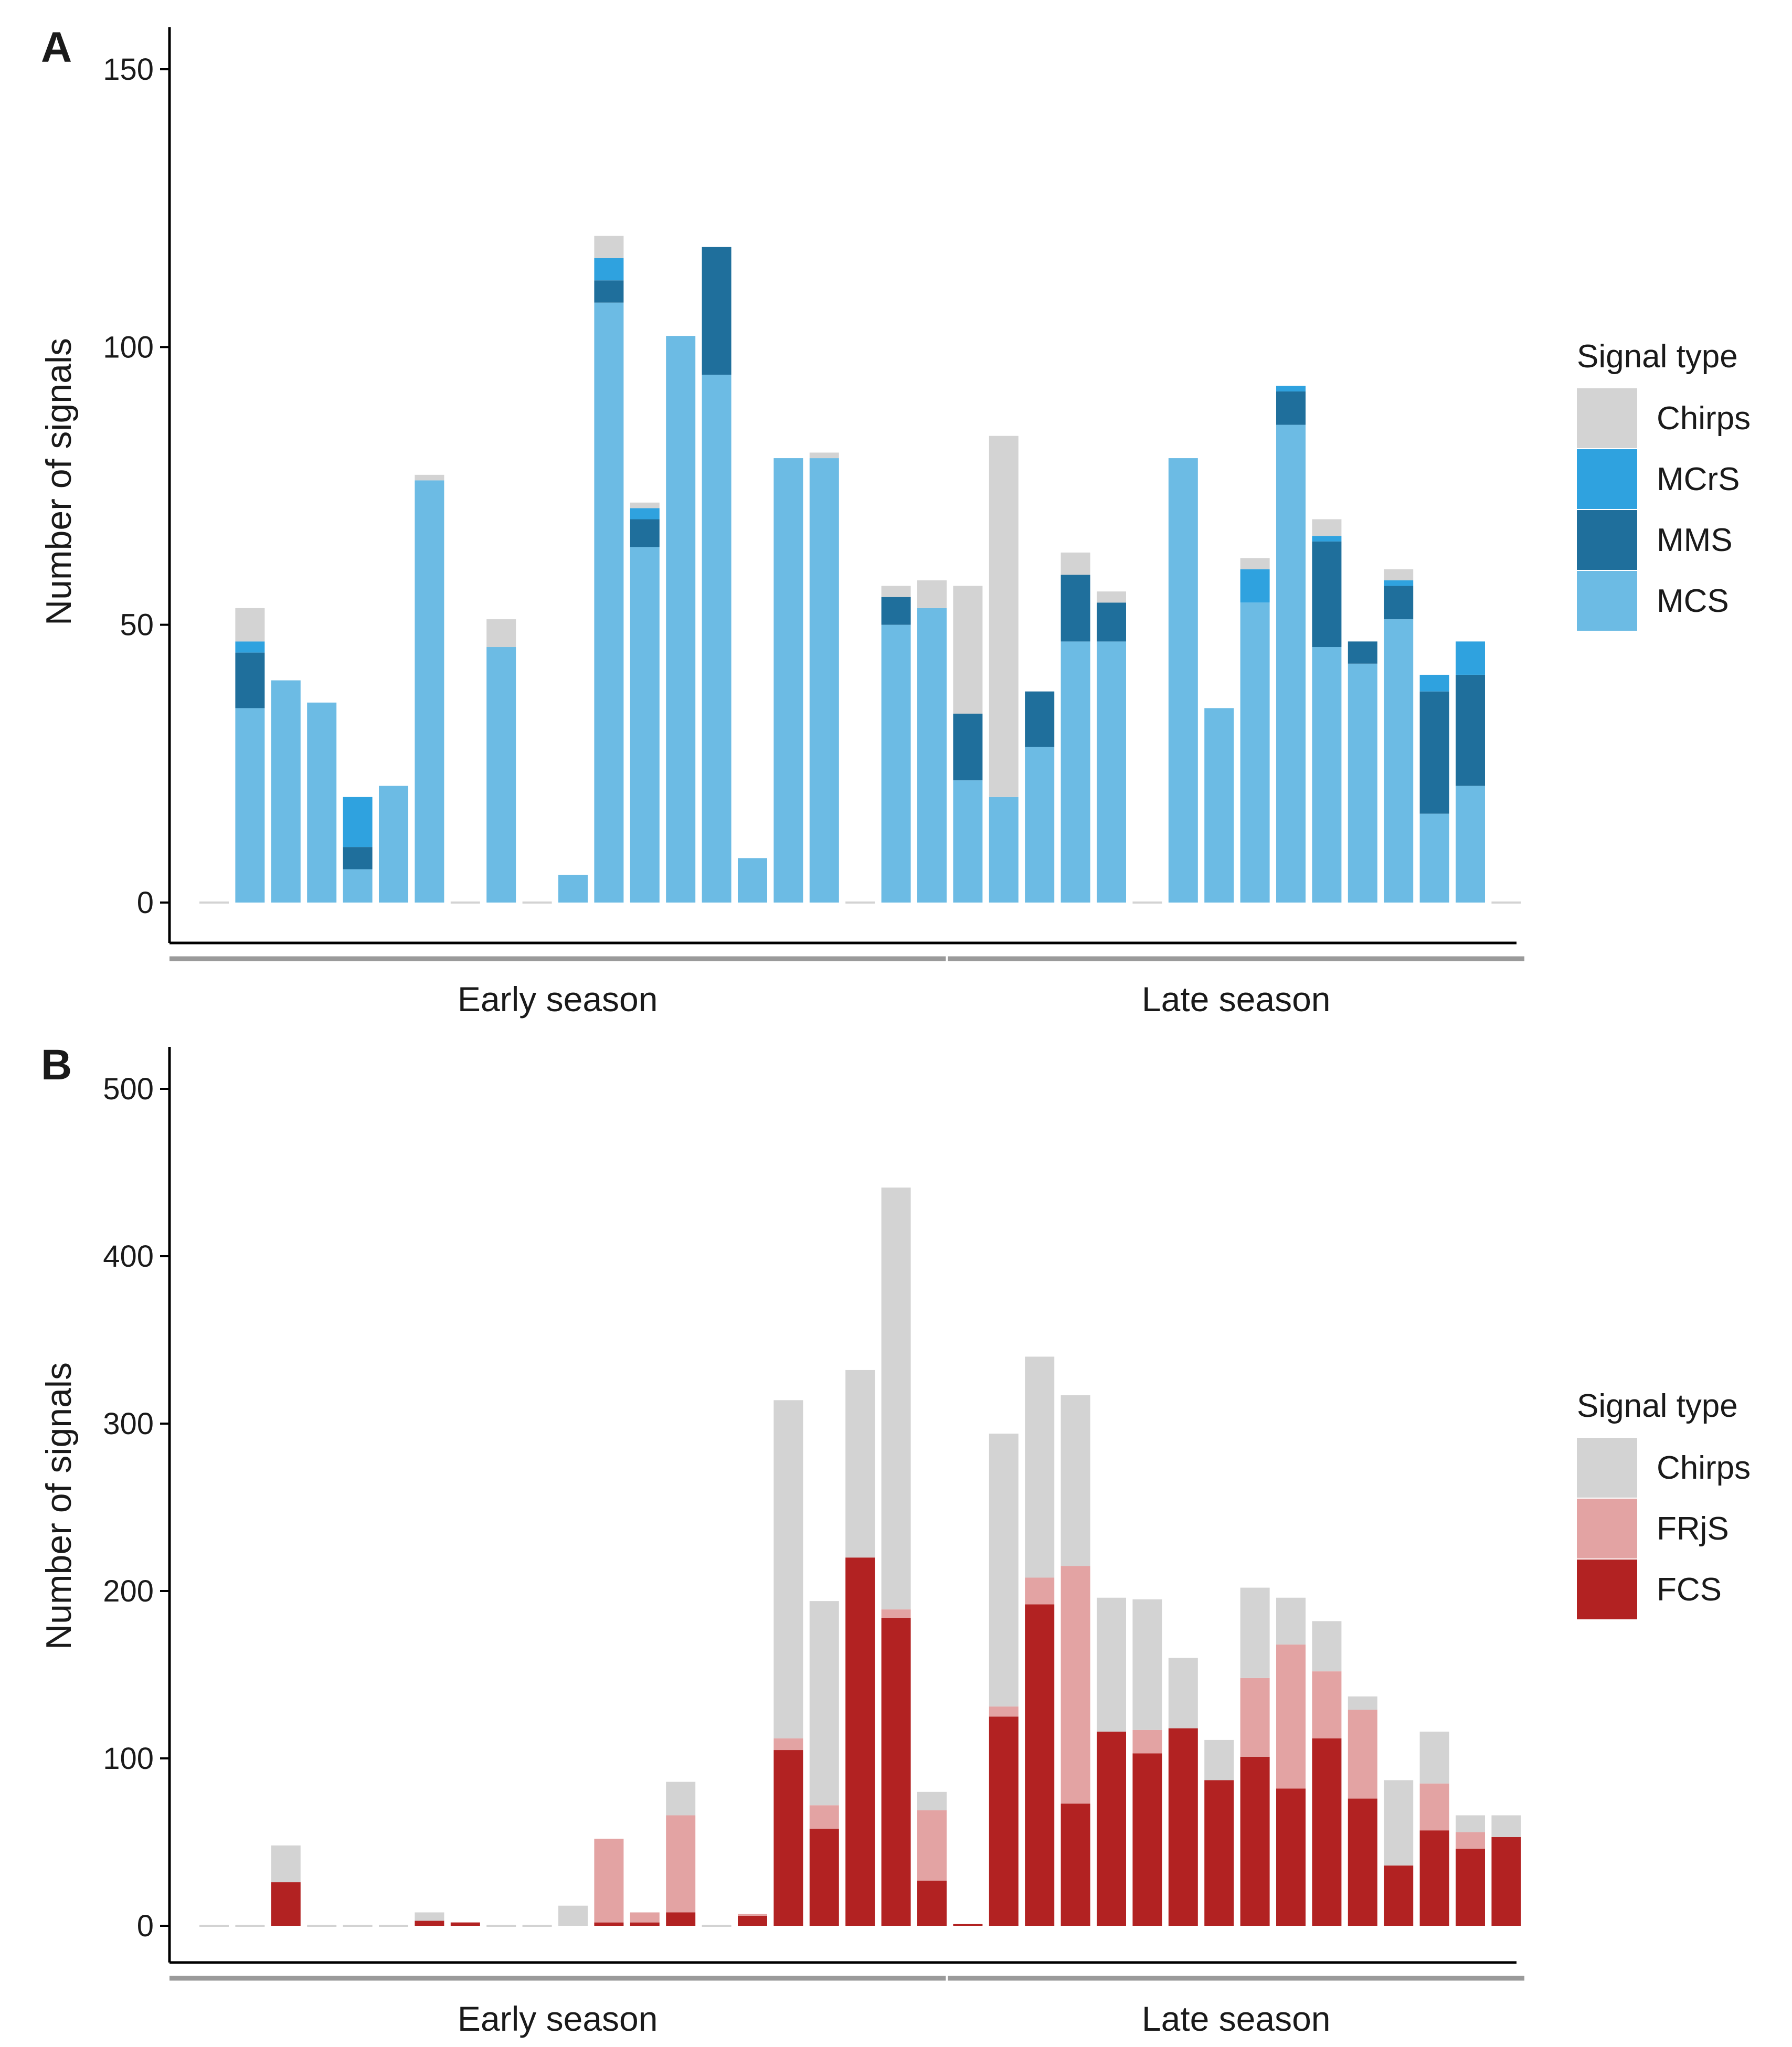 The width and height of the screenshot is (1792, 2047). I want to click on panel-a-y-tick-label: 0, so click(145, 903).